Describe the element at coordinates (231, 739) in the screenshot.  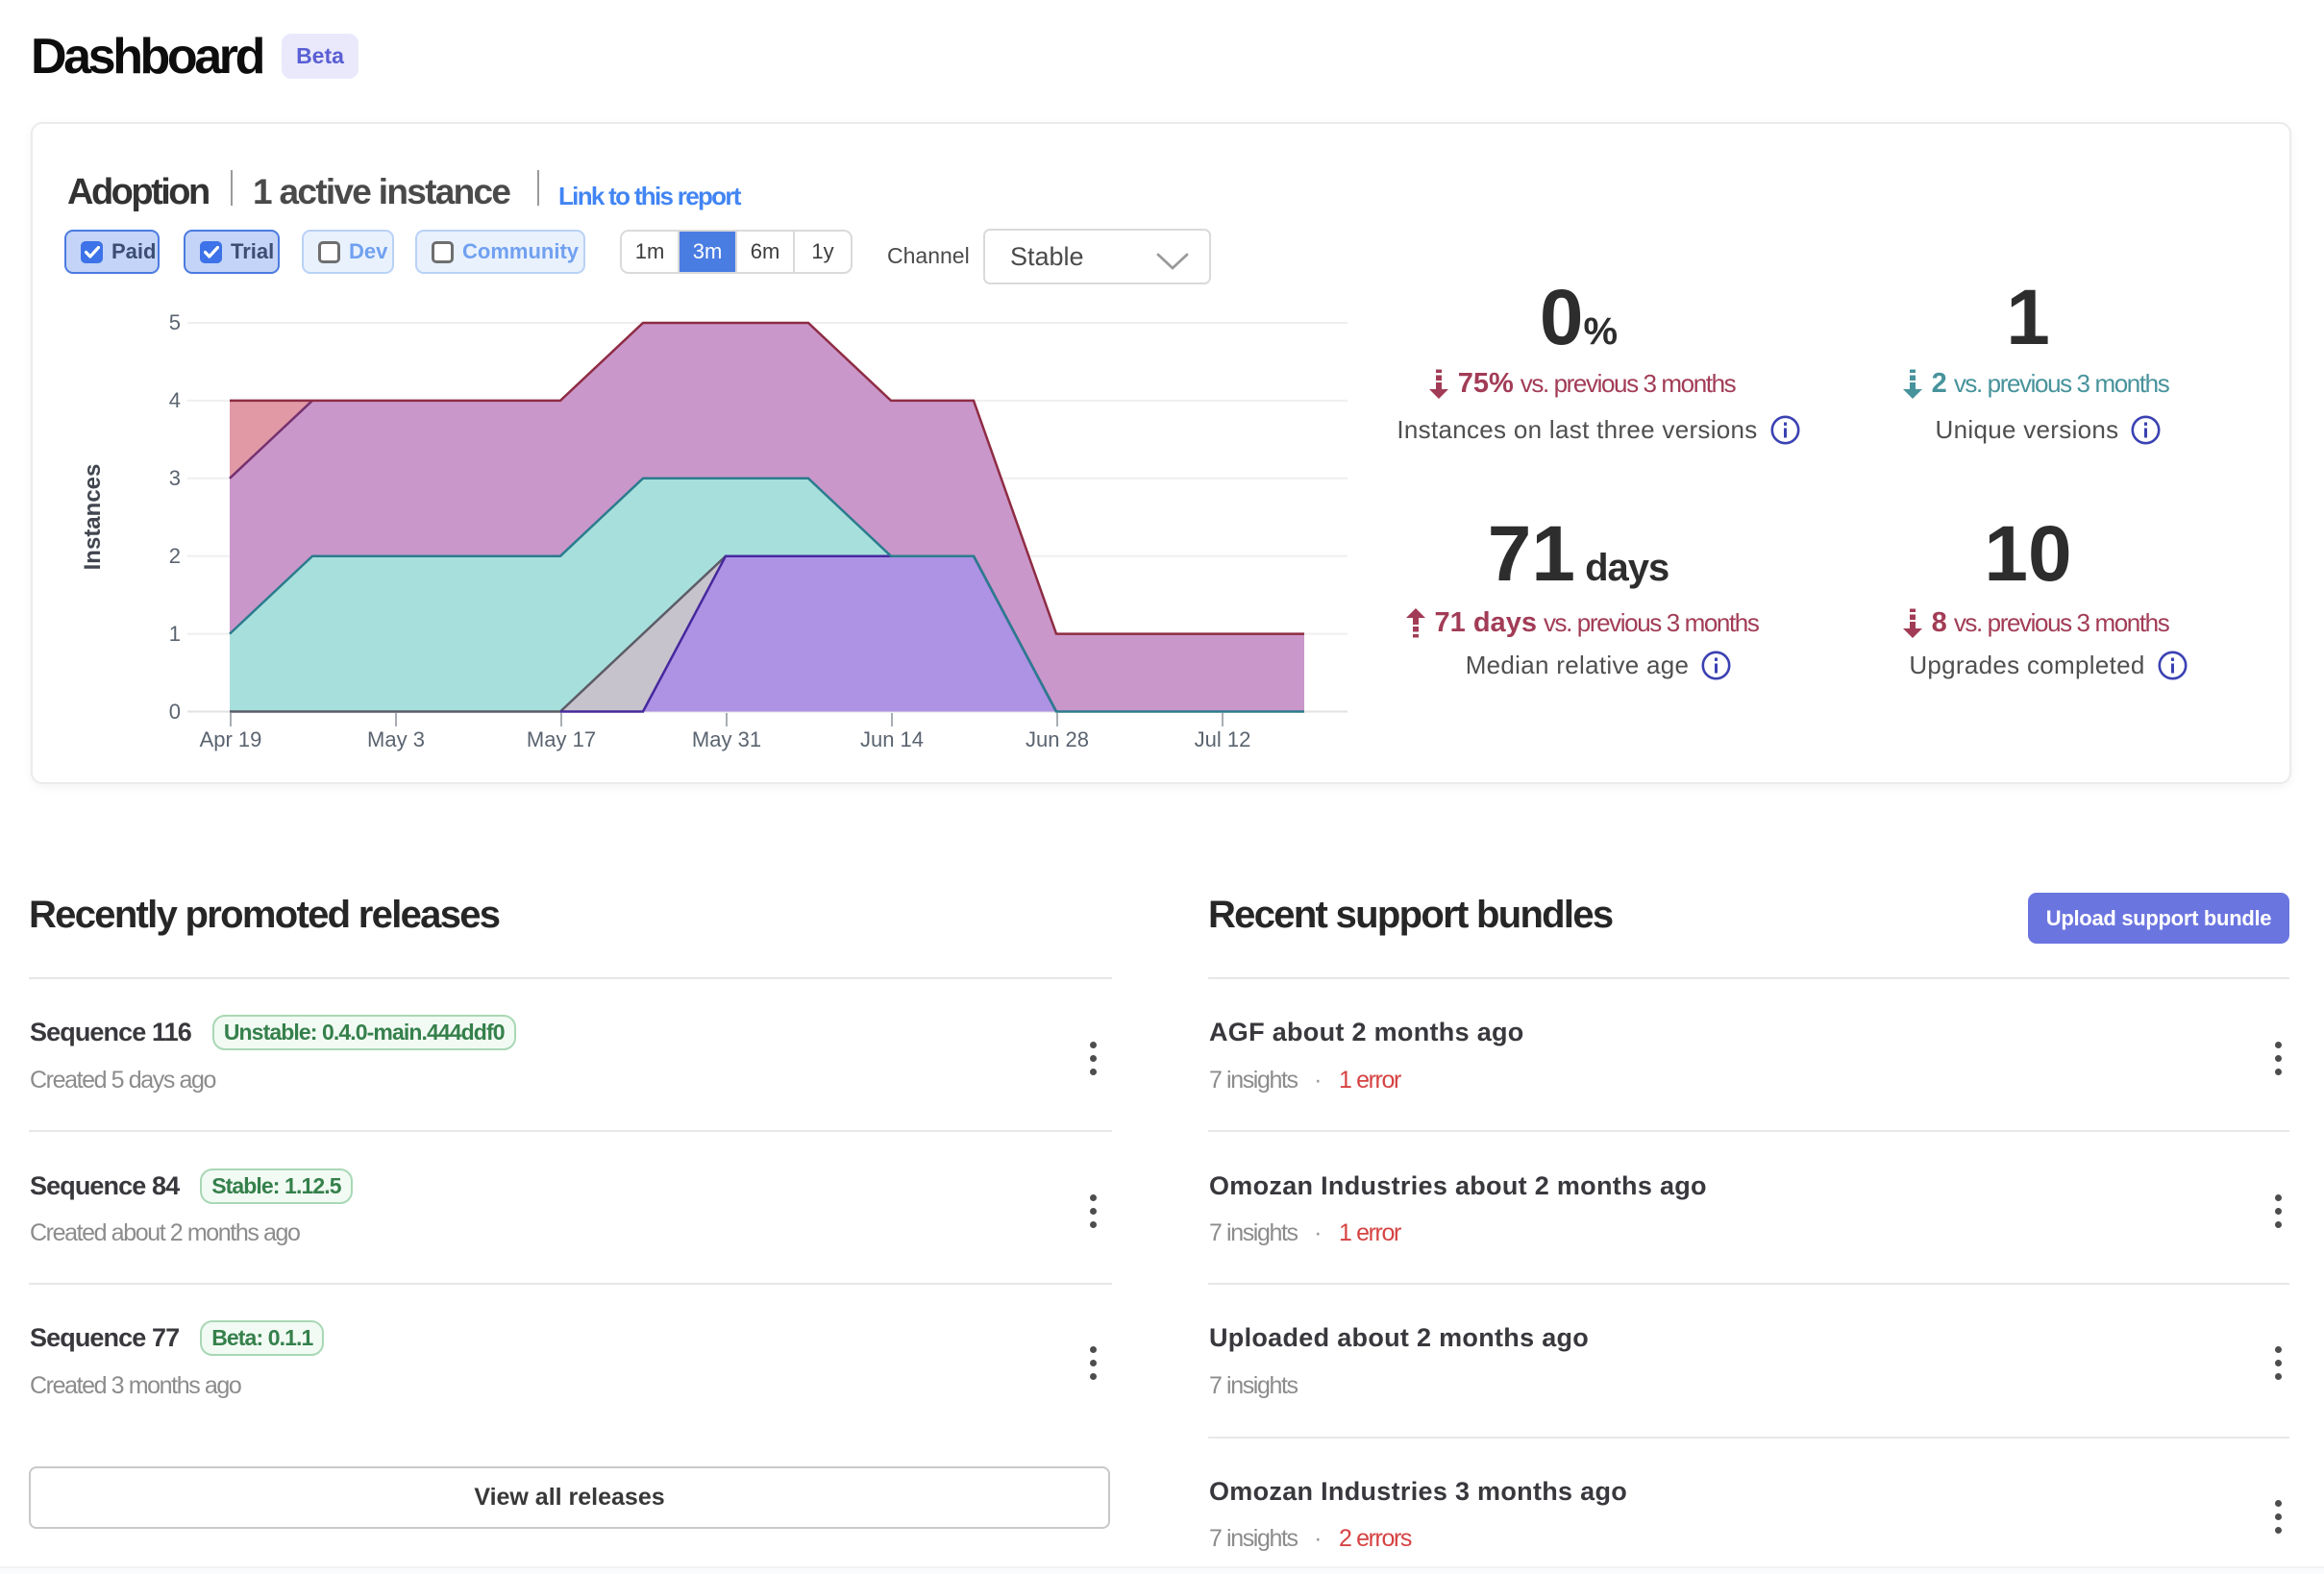
I see `svg-text: Apr 19` at that location.